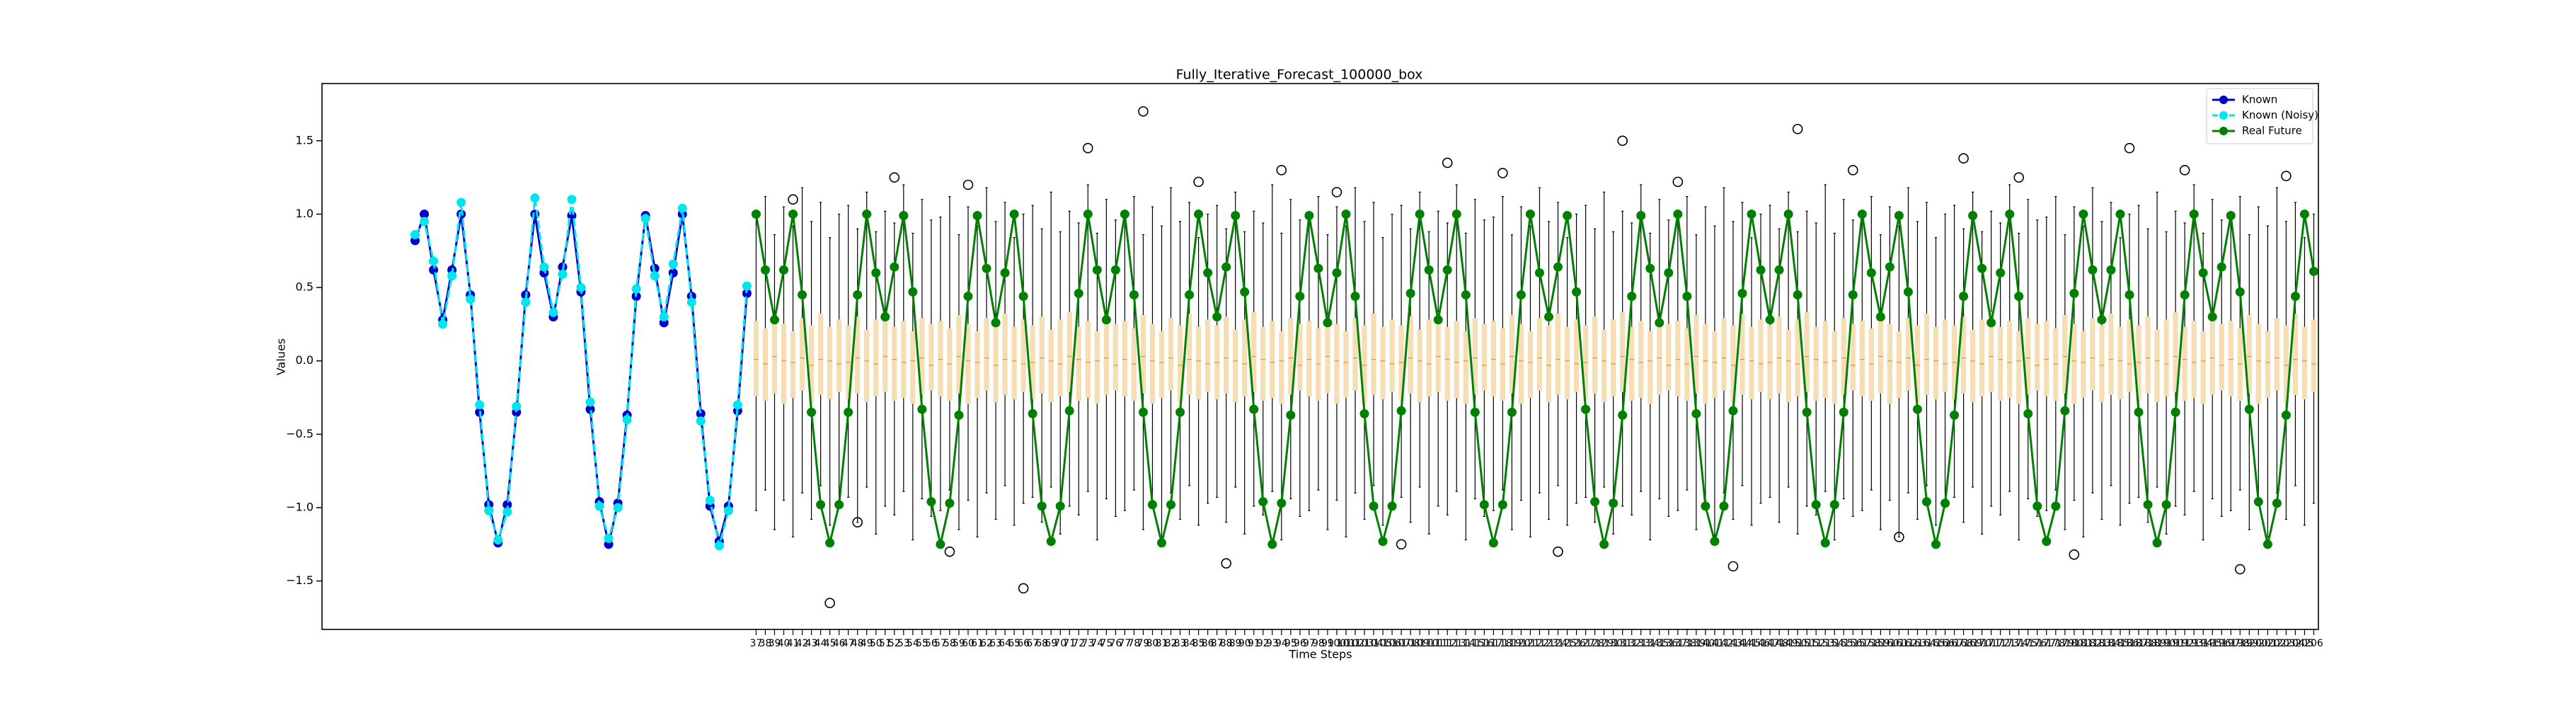  I want to click on x-tick-label: 158, so click(1872, 643).